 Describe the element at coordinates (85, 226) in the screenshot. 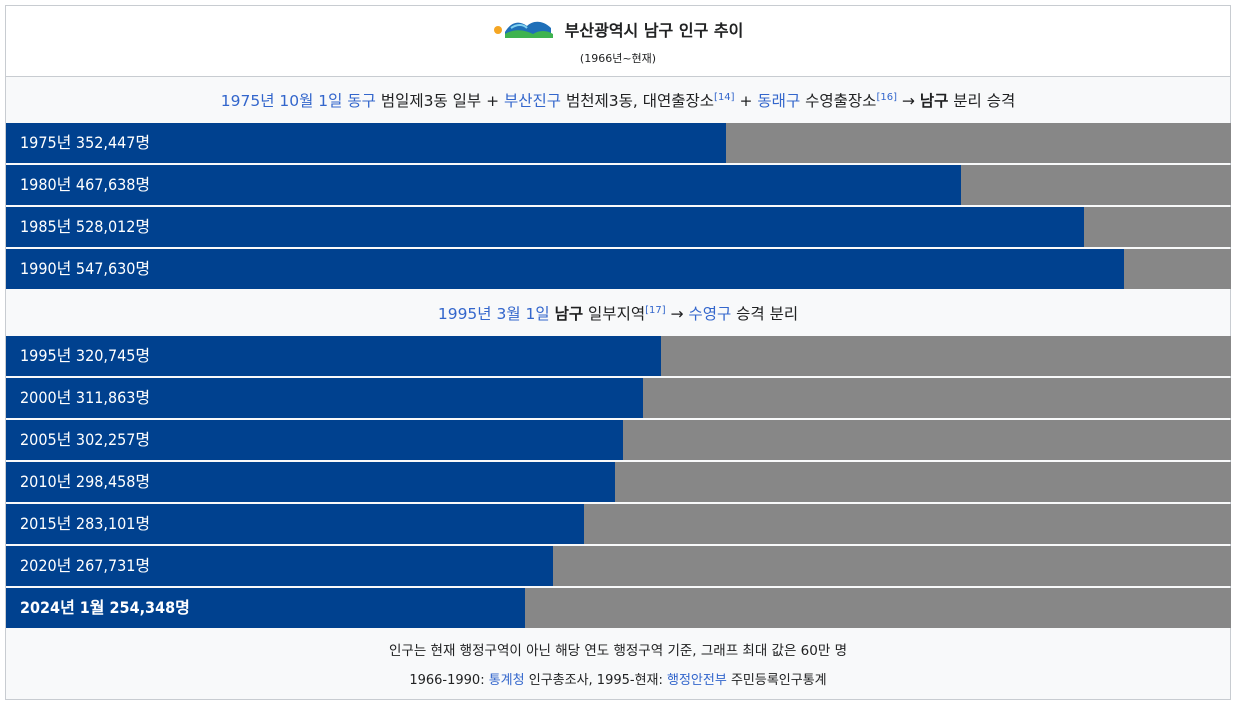

I see `bar-label: 1985년 528,012명` at that location.